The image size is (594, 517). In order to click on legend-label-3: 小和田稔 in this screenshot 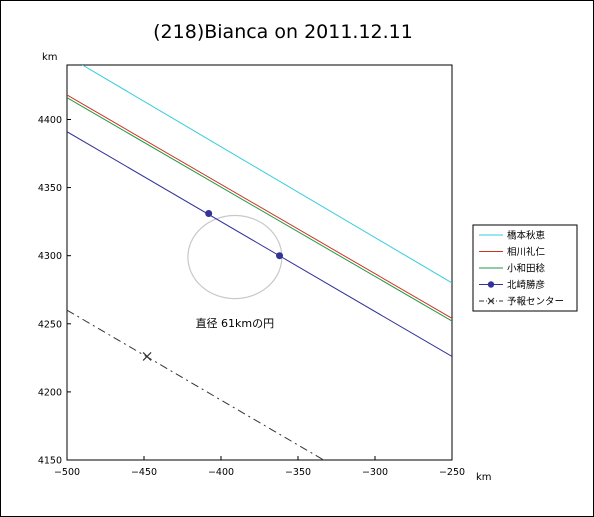, I will do `click(526, 269)`.